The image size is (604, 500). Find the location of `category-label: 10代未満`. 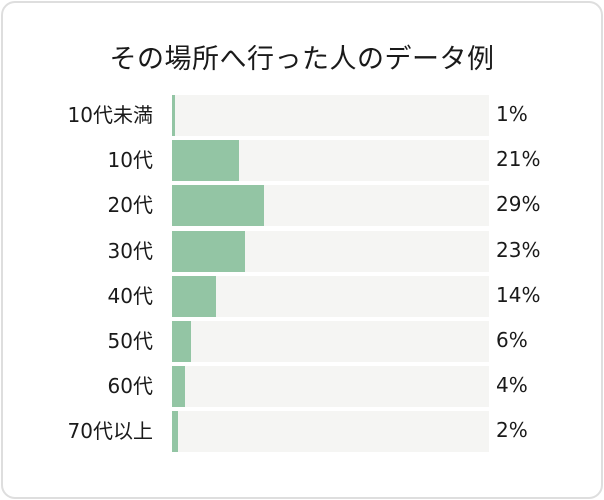

category-label: 10代未満 is located at coordinates (110, 115).